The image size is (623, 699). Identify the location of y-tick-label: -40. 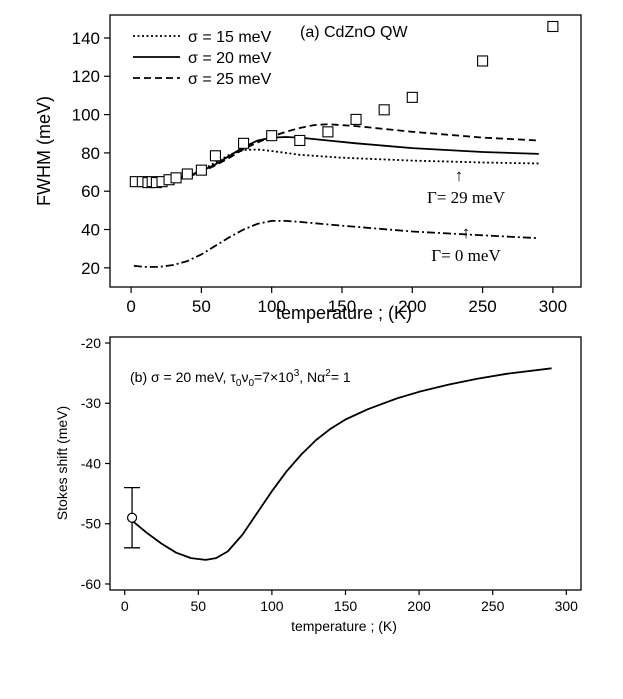
(91, 463).